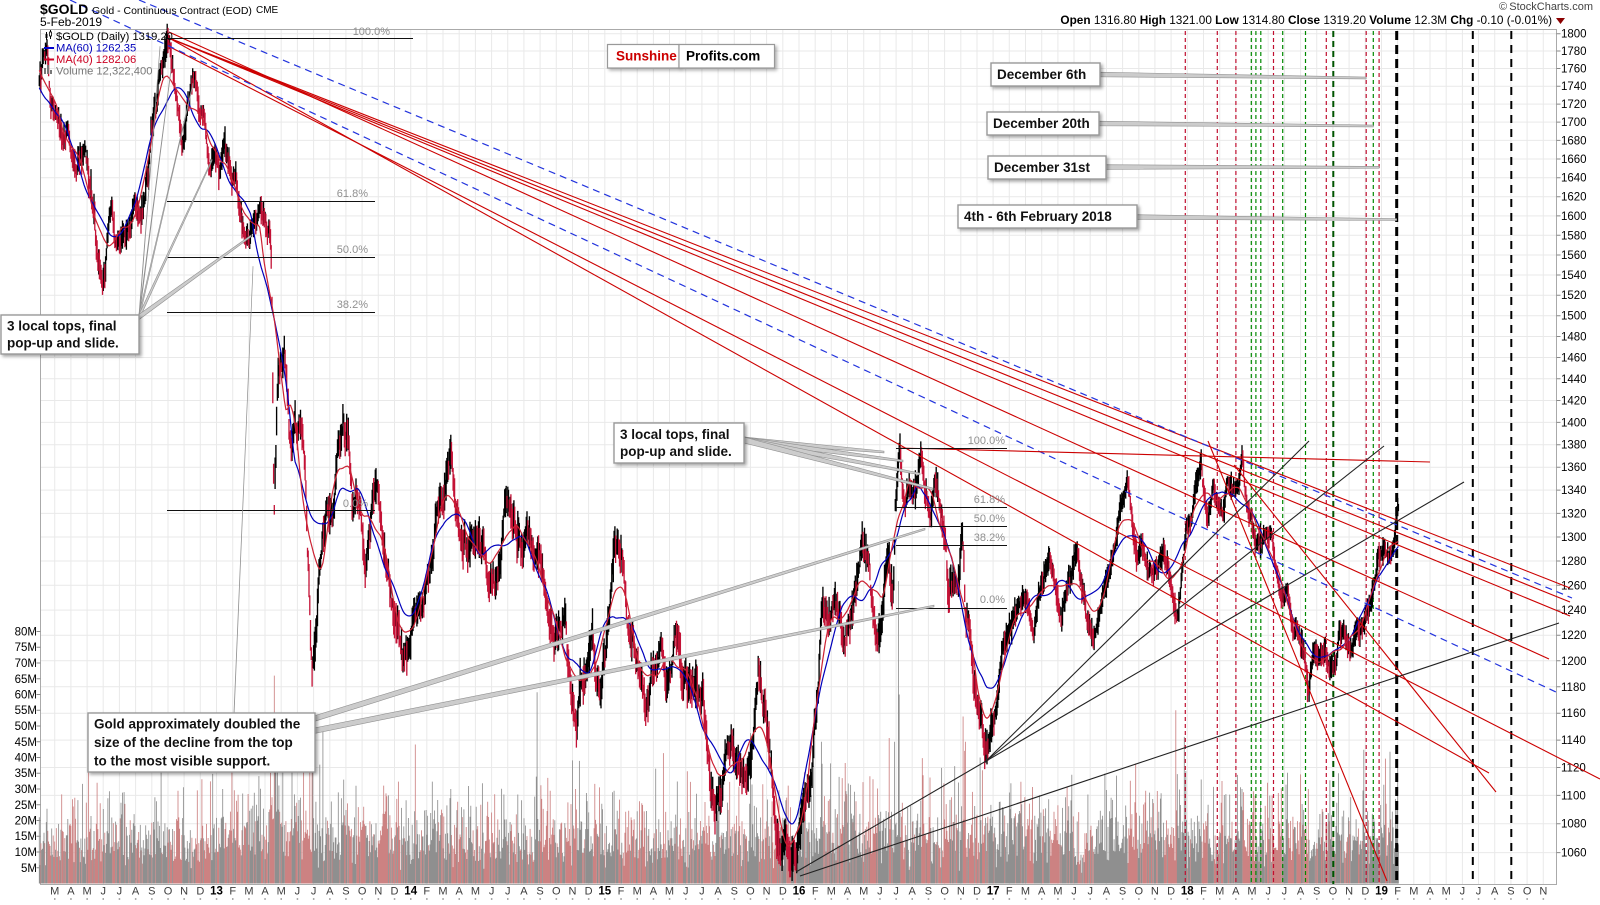 The height and width of the screenshot is (905, 1600). Describe the element at coordinates (1574, 586) in the screenshot. I see `svg-text: 1260` at that location.